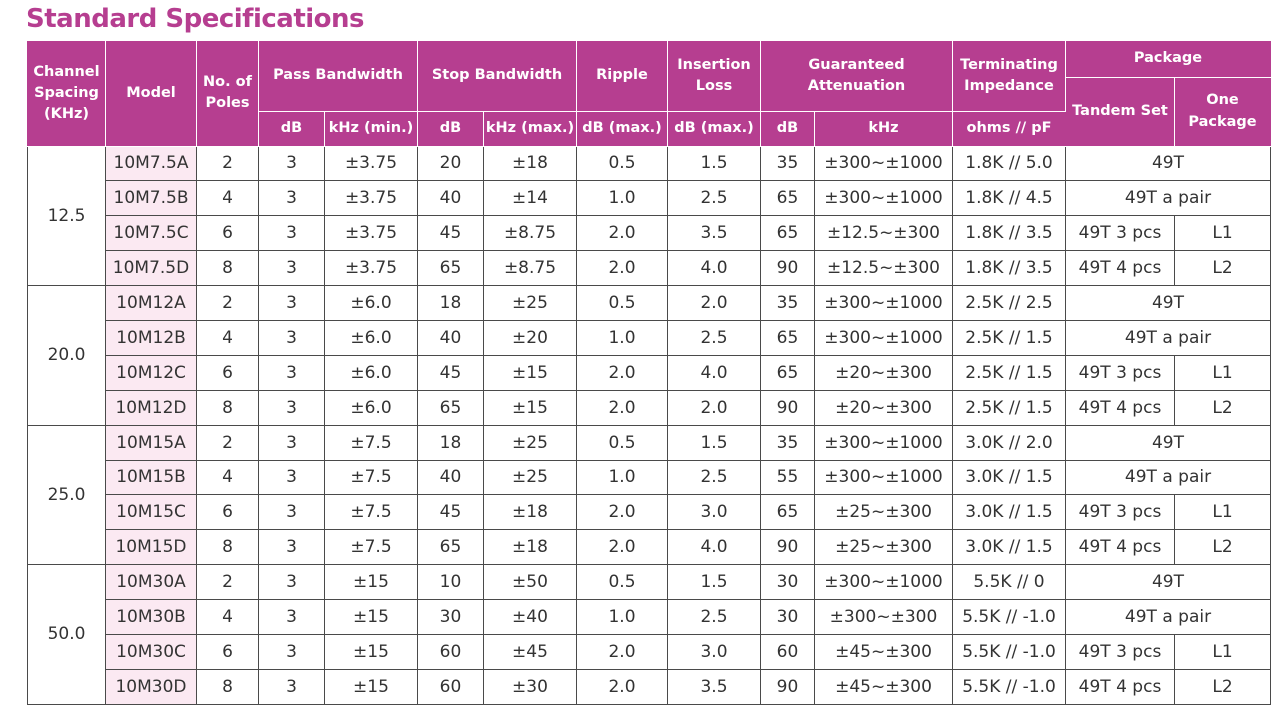  What do you see at coordinates (371, 686) in the screenshot?
I see `pass-khz-cell: ±15` at bounding box center [371, 686].